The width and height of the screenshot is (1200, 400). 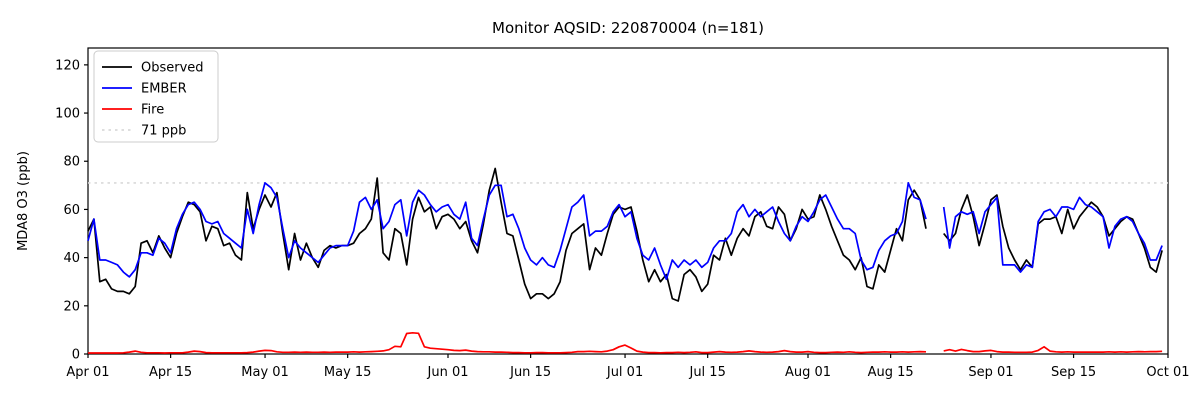 What do you see at coordinates (891, 372) in the screenshot?
I see `x-tick-label: Aug 15` at bounding box center [891, 372].